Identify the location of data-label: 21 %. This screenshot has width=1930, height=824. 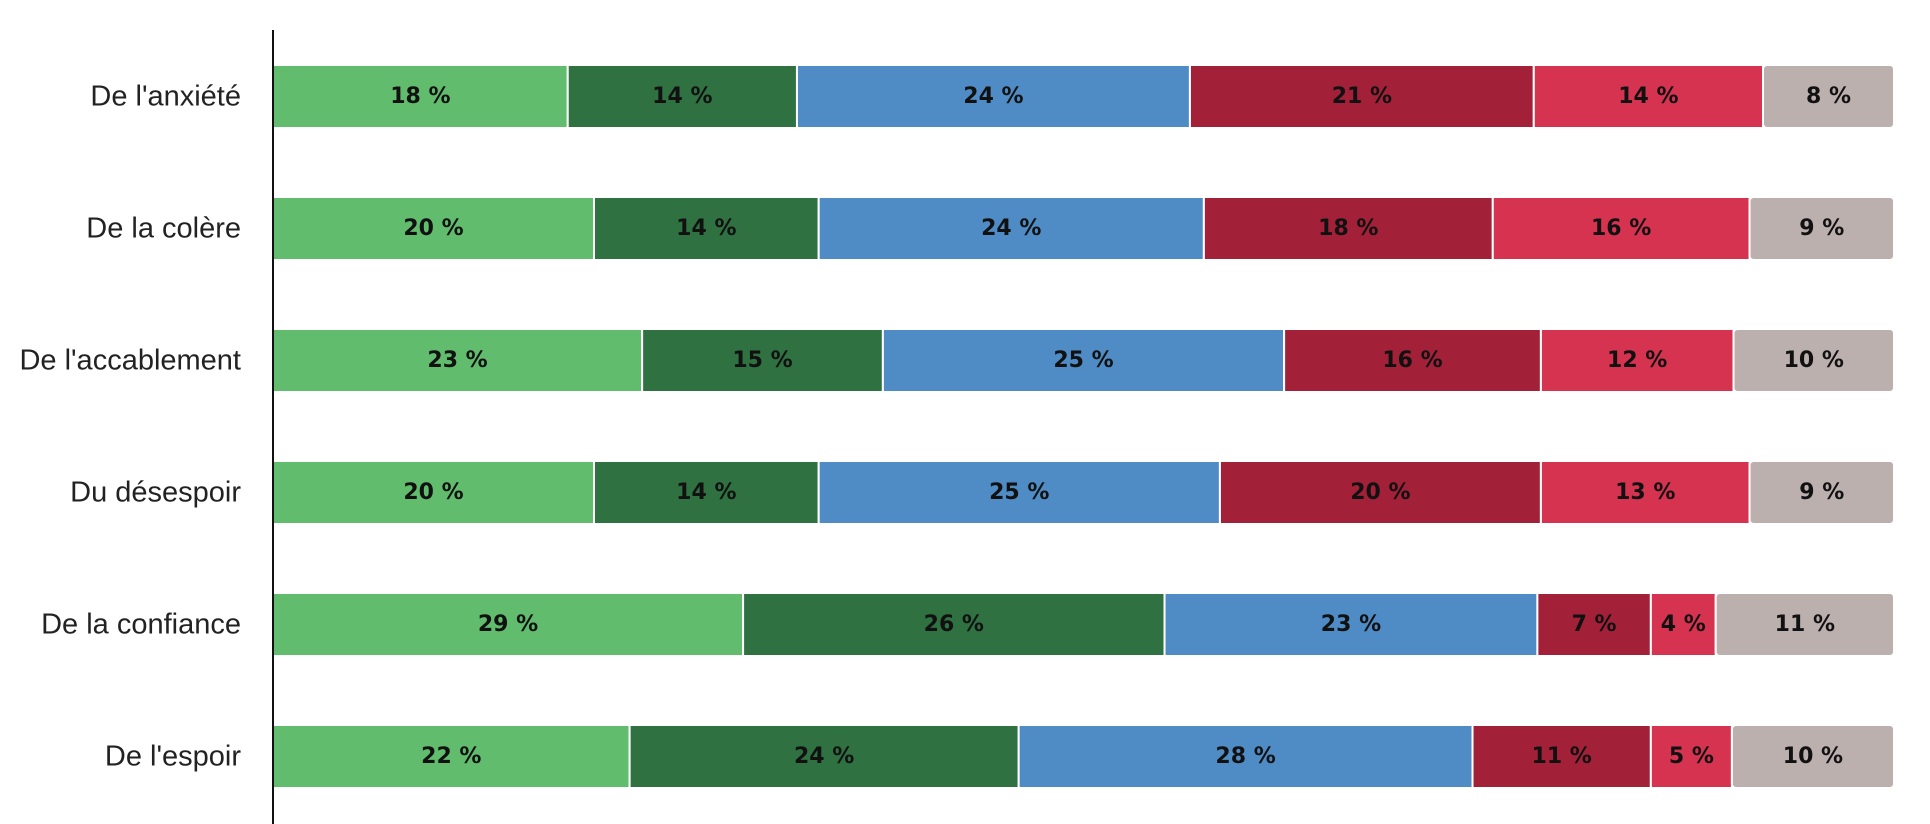
(1362, 96).